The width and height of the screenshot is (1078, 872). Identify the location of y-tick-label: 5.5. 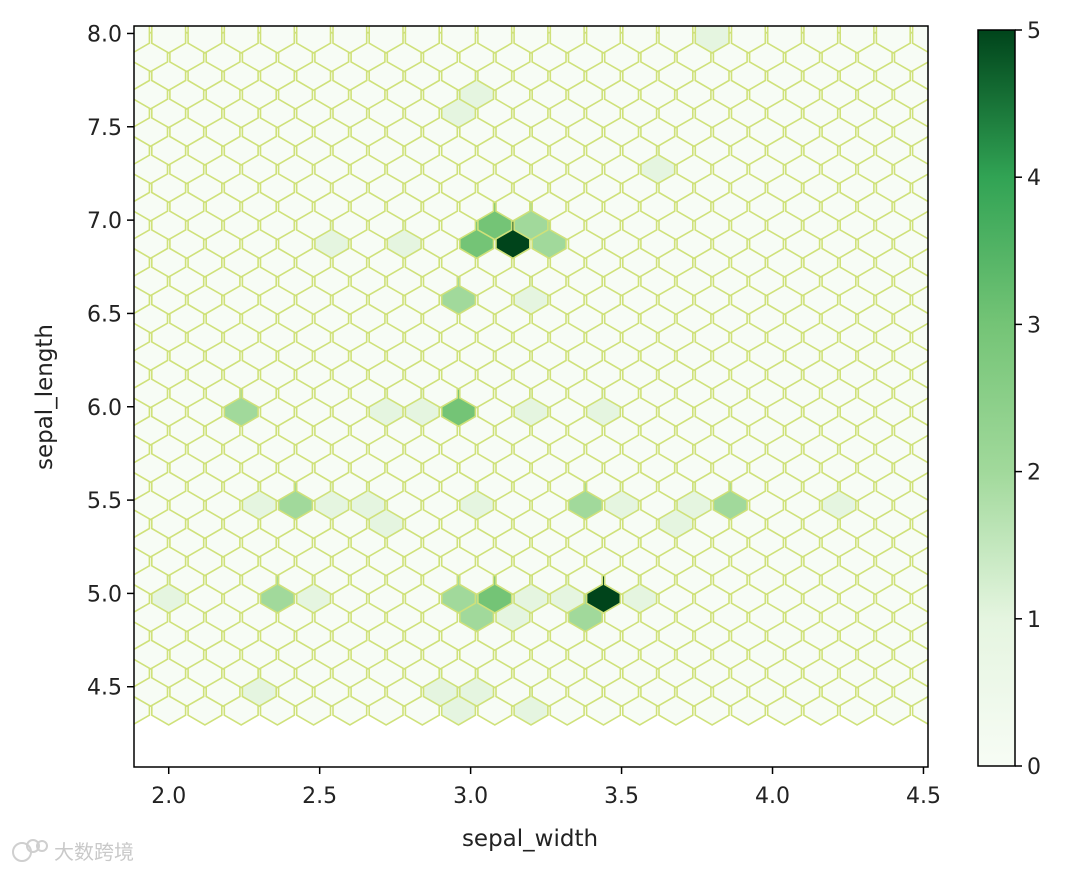
(104, 501).